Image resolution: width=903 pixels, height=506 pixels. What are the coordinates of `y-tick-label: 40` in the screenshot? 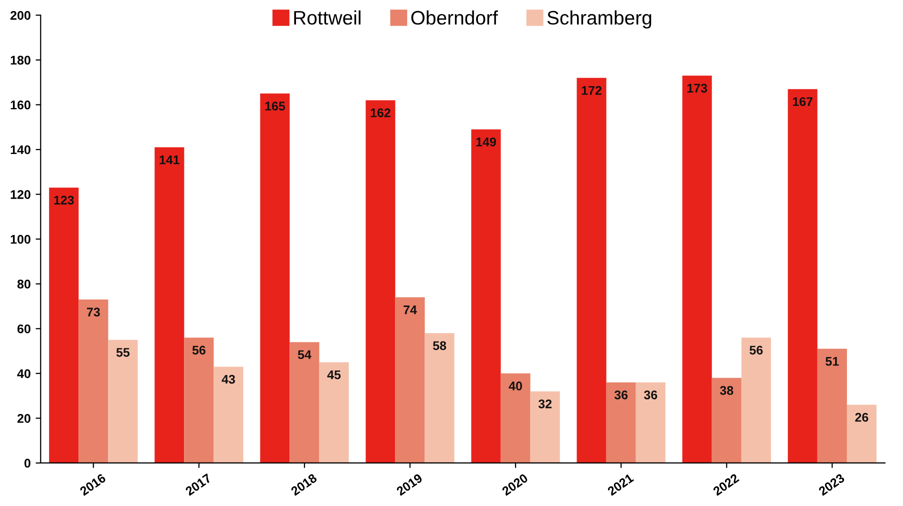 It's located at (23, 373).